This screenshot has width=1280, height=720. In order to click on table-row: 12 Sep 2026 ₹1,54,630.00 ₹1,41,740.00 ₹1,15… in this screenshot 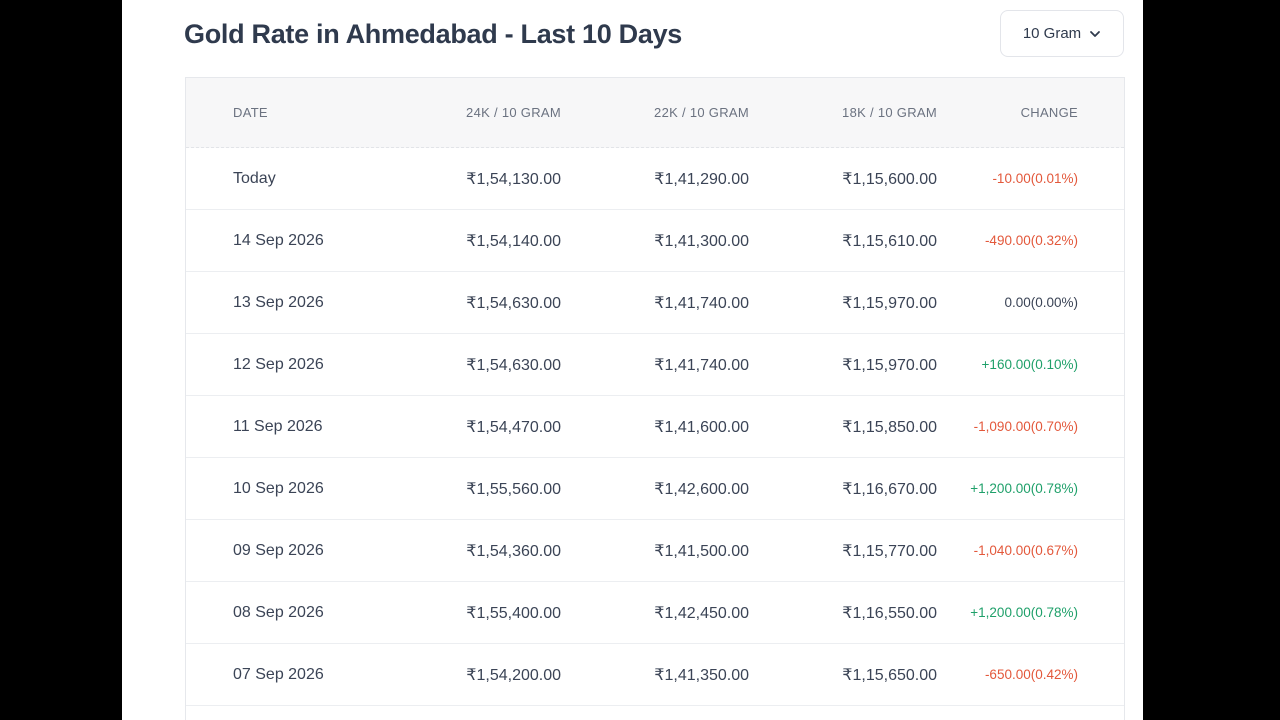, I will do `click(655, 365)`.